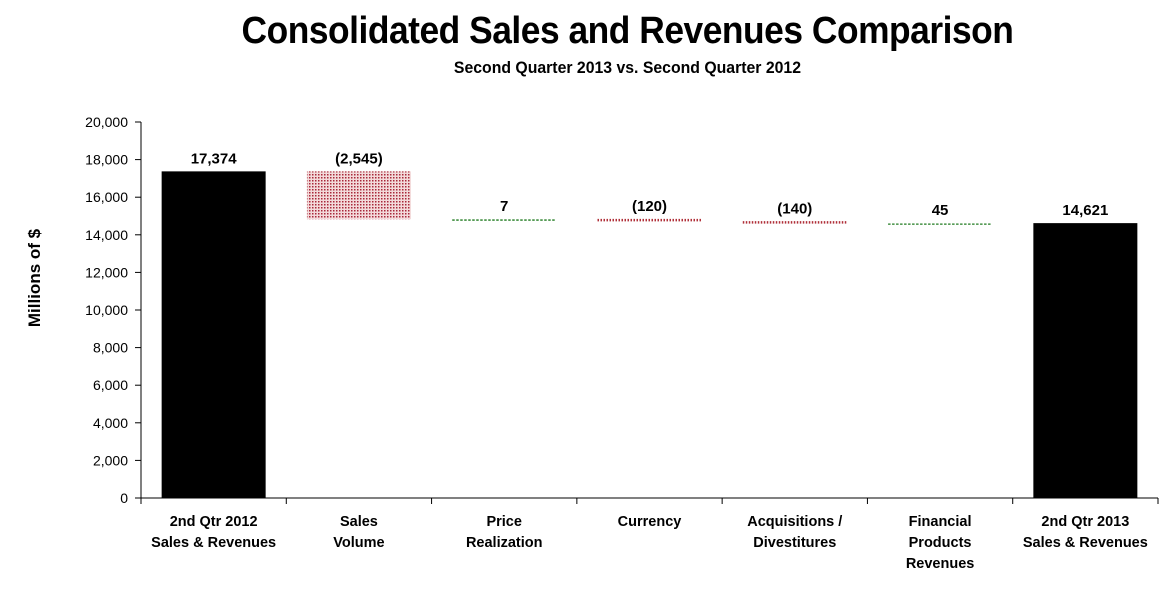 The width and height of the screenshot is (1167, 589). Describe the element at coordinates (106, 122) in the screenshot. I see `y-tick-label: 20,000` at that location.